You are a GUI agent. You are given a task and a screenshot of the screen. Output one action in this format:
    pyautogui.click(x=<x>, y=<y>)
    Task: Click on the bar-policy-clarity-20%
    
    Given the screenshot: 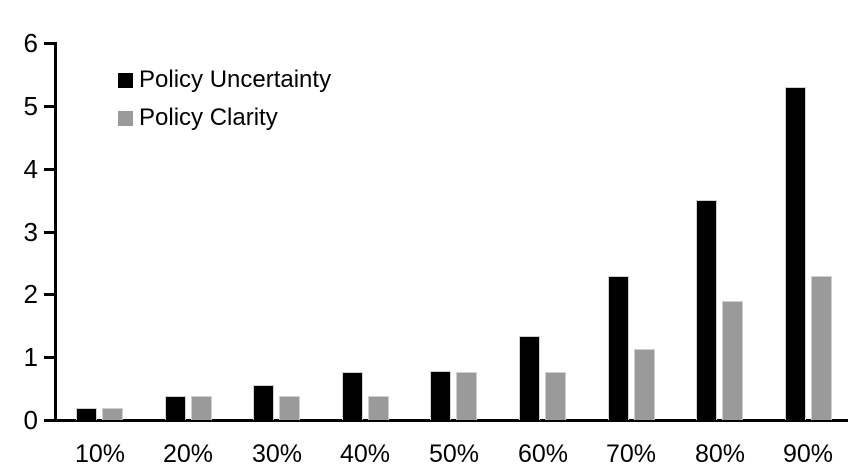 What is the action you would take?
    pyautogui.click(x=201, y=408)
    